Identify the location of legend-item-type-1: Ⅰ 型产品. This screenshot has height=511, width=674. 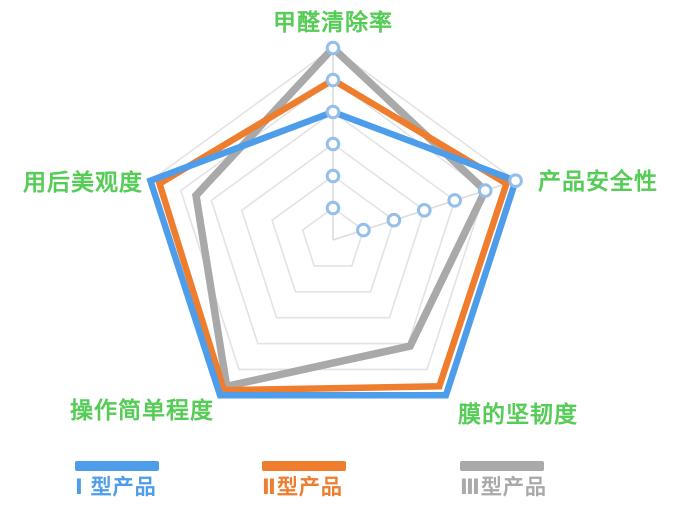
(135, 480).